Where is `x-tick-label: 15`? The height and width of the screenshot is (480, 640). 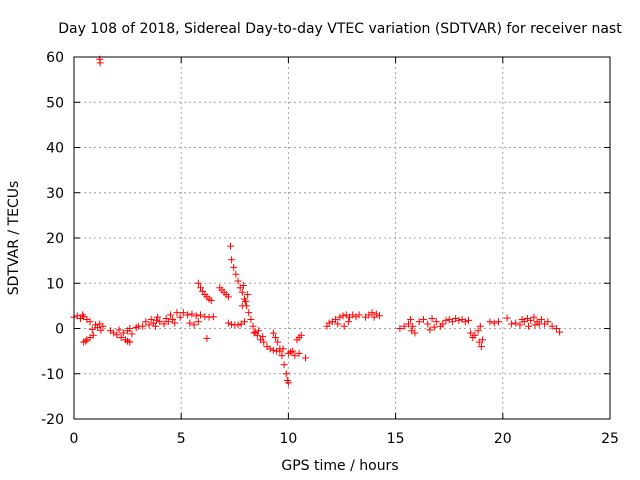 x-tick-label: 15 is located at coordinates (396, 439).